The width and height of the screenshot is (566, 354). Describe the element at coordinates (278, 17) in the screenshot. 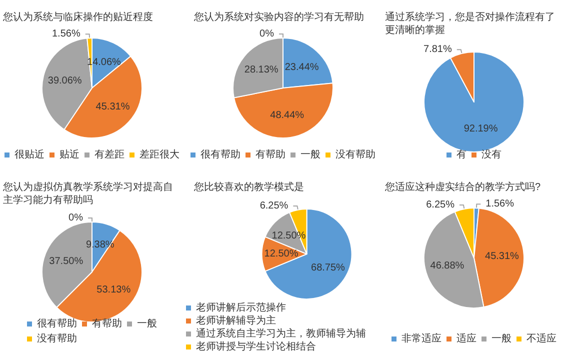

I see `chart-title: 您认为系统对实验内容的学习有无帮助` at that location.